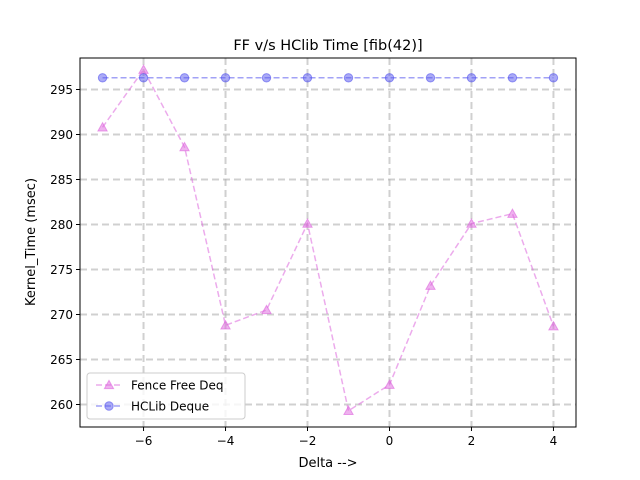 Image resolution: width=640 pixels, height=480 pixels. I want to click on y-tick-label: 270, so click(61, 315).